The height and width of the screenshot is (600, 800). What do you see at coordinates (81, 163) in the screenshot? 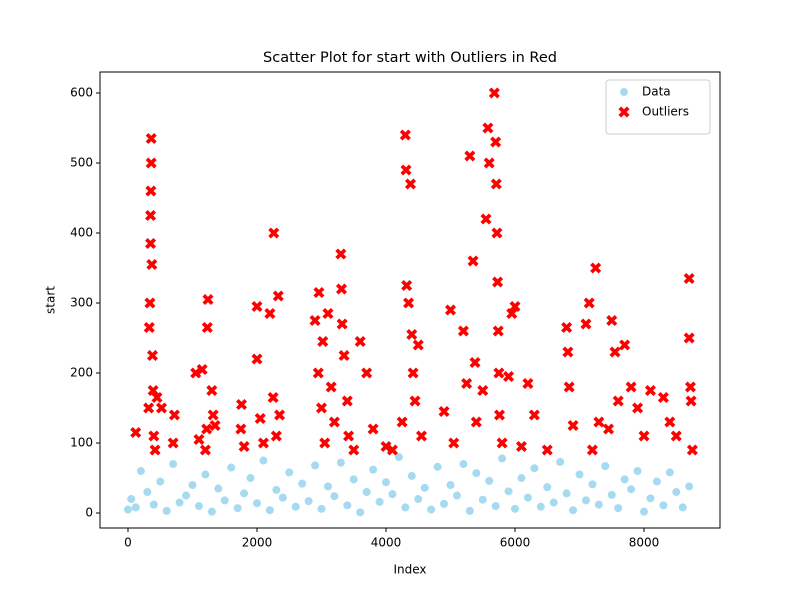
I see `y-tick-label: 500` at bounding box center [81, 163].